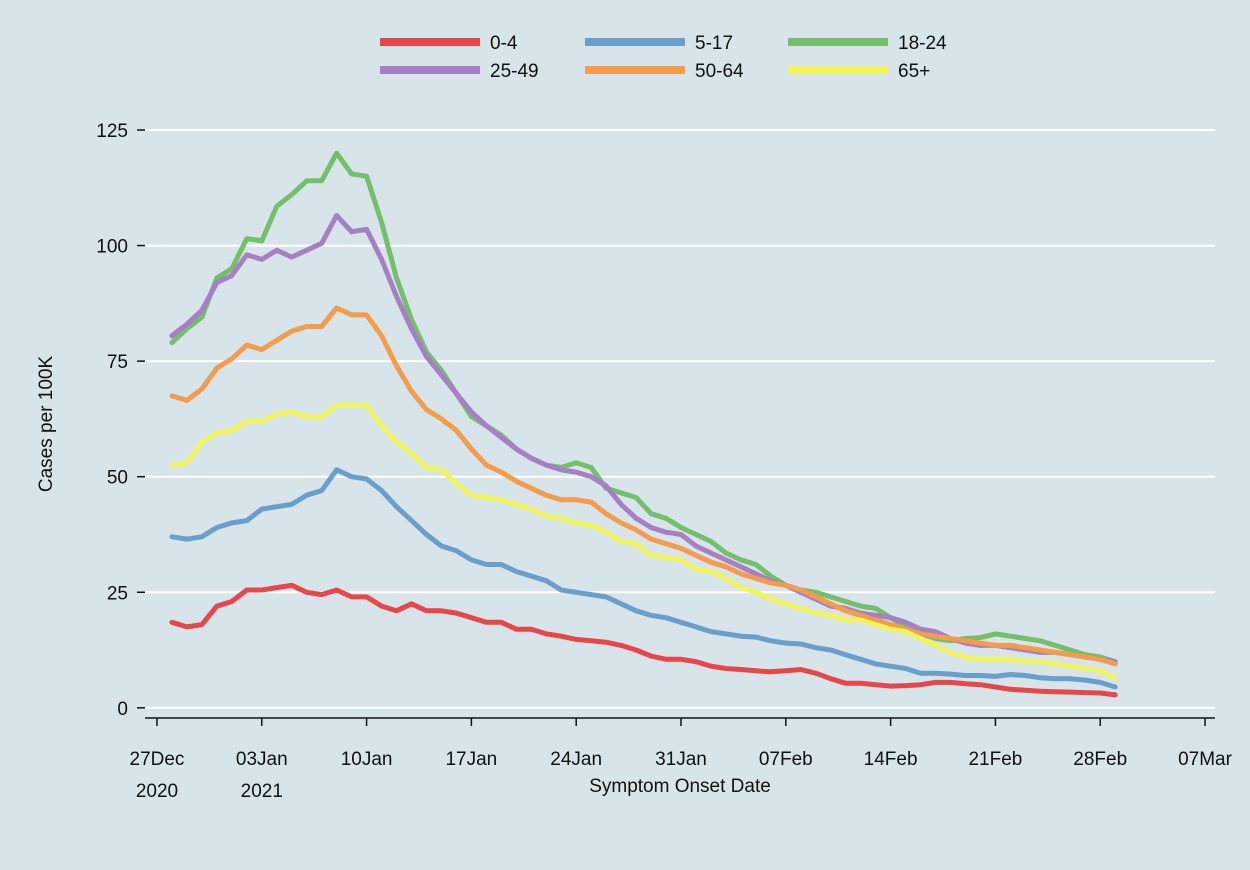 The height and width of the screenshot is (870, 1250). What do you see at coordinates (122, 709) in the screenshot?
I see `y-tick-label: 0` at bounding box center [122, 709].